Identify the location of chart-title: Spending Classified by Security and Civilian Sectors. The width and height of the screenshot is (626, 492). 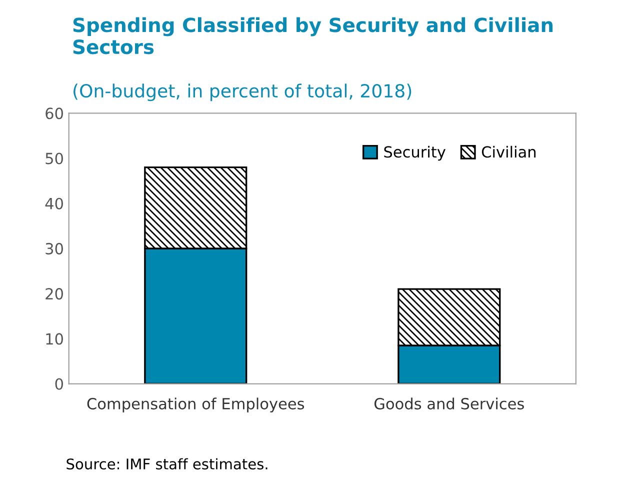
(313, 35).